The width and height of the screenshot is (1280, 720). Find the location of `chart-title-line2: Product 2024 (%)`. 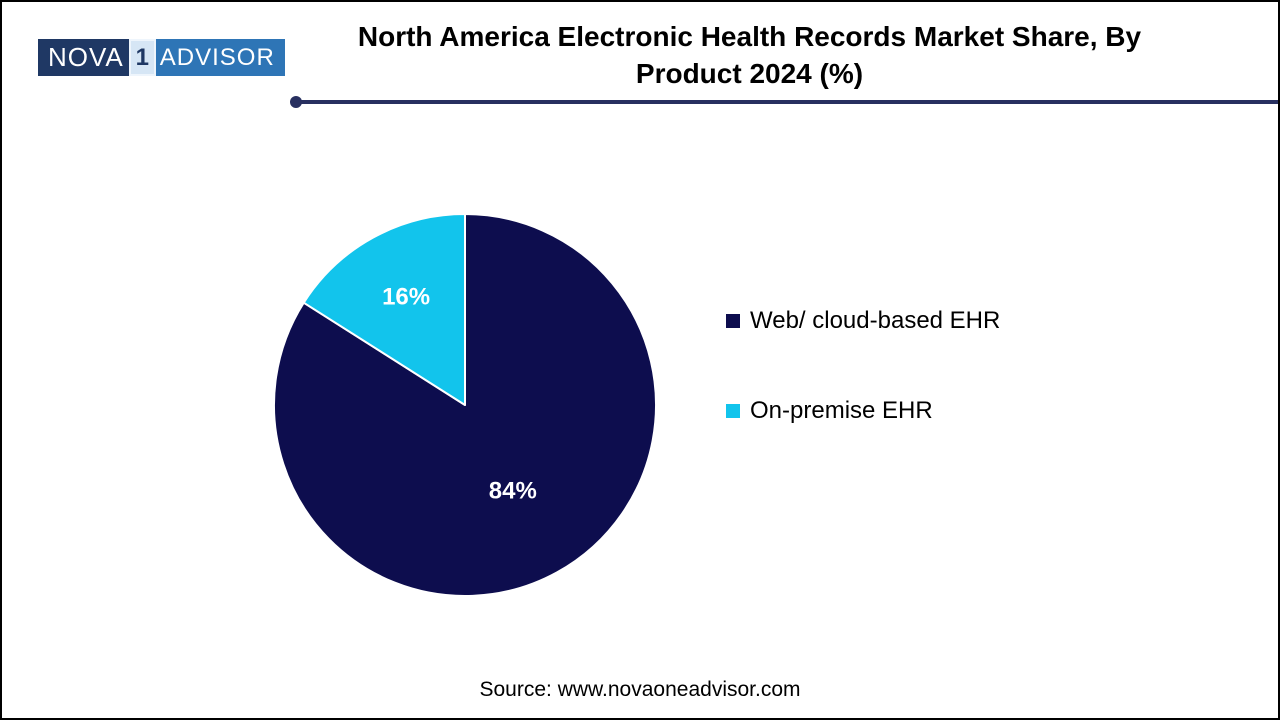

chart-title-line2: Product 2024 (%) is located at coordinates (749, 73).